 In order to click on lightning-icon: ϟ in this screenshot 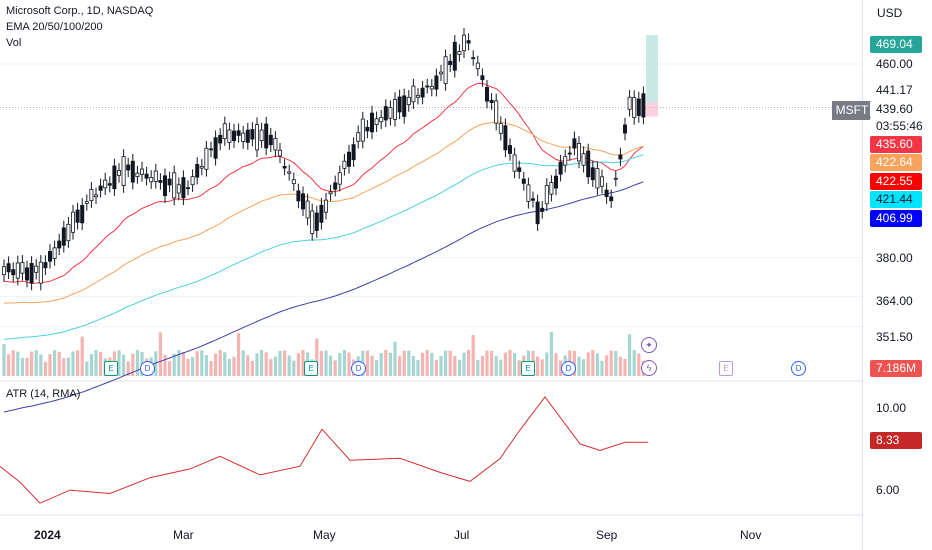, I will do `click(649, 368)`.